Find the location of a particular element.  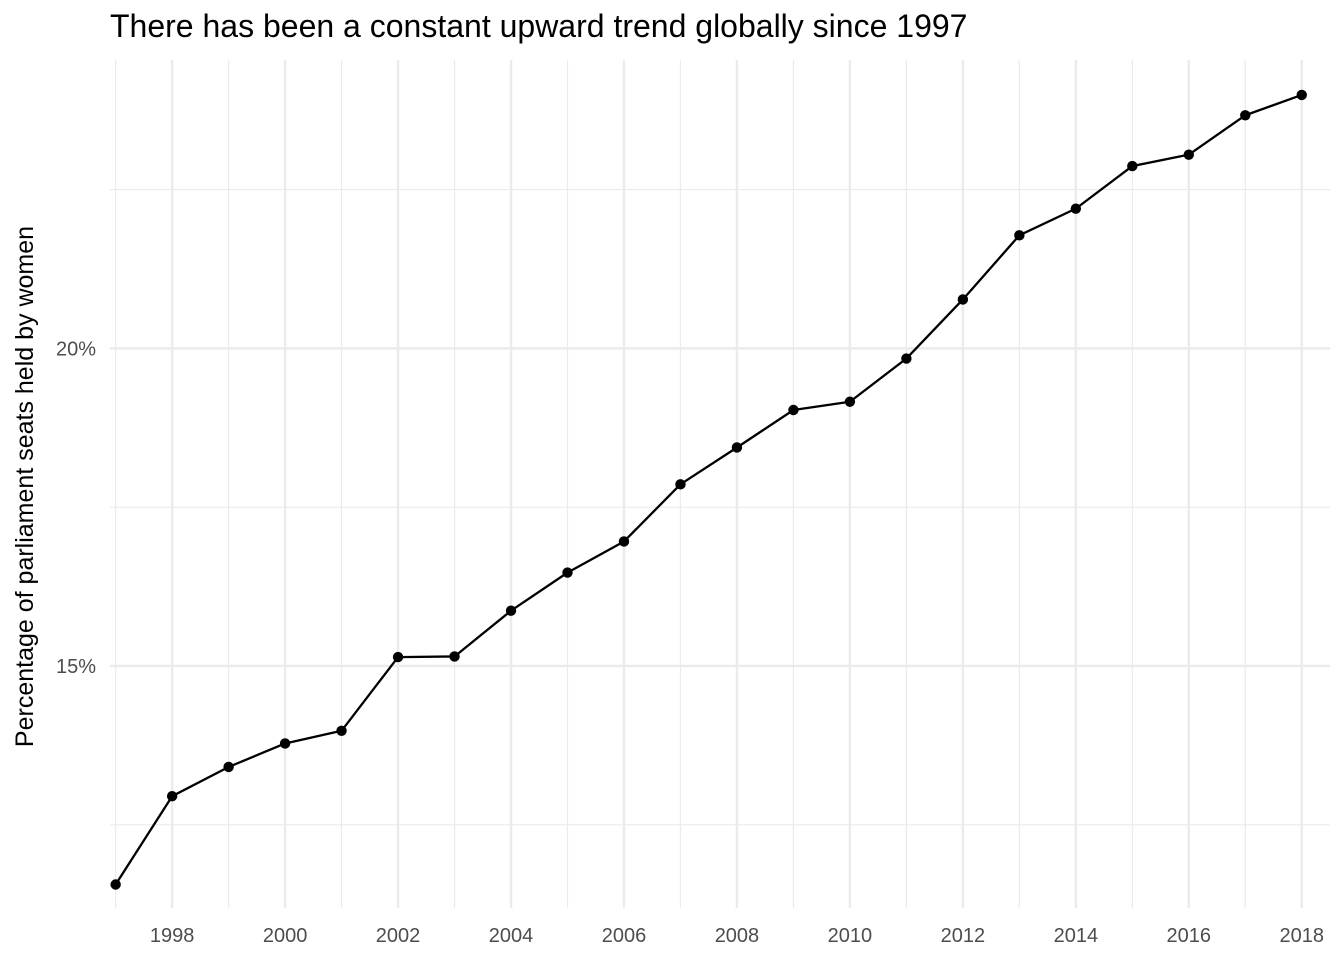

x-tick-label: 2014 is located at coordinates (1076, 936).